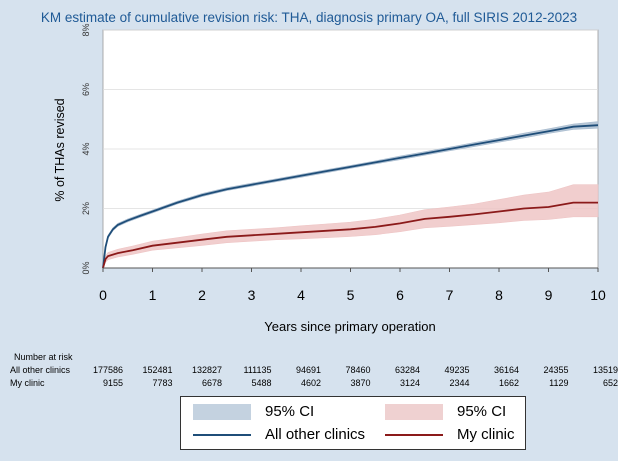  I want to click on y-tick-label: 2%, so click(86, 208).